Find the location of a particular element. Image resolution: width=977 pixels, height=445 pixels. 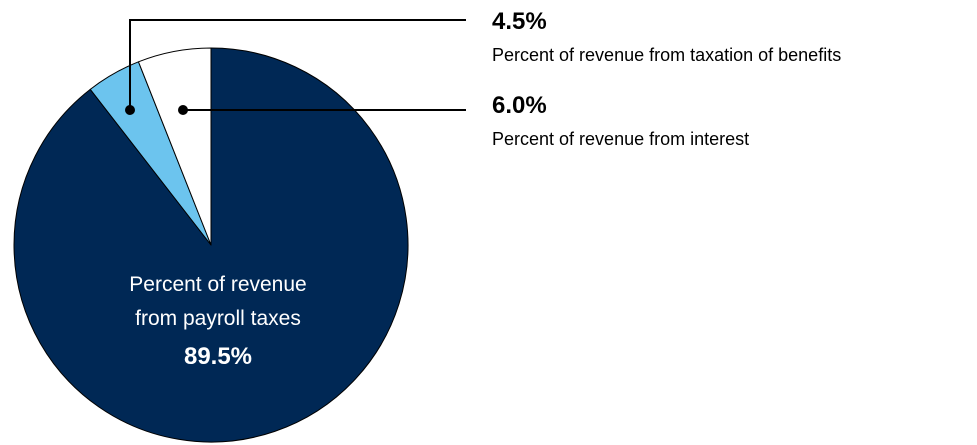

callout-leaders is located at coordinates (295, 67).